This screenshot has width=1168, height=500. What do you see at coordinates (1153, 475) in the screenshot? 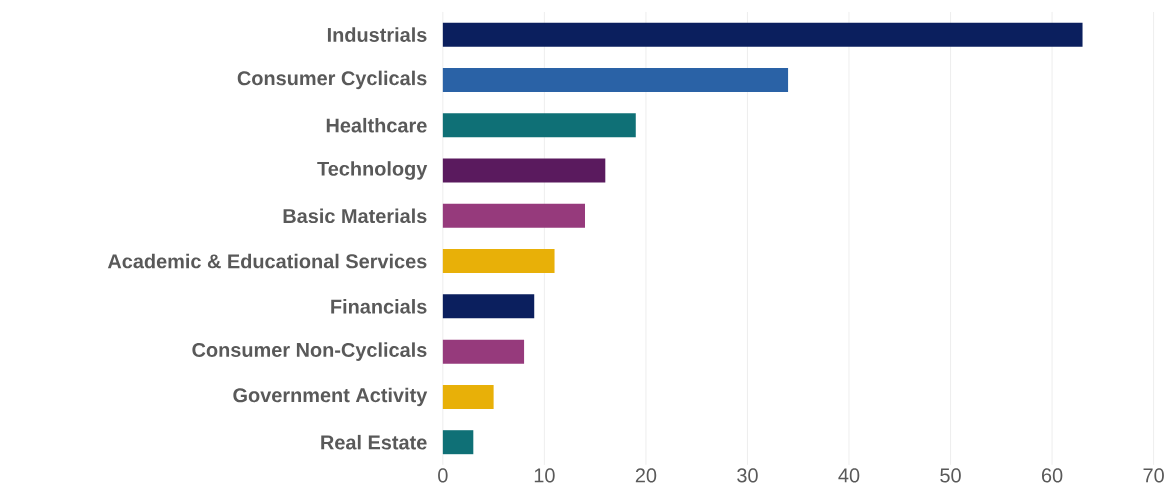
I see `x-tick-label: 70` at bounding box center [1153, 475].